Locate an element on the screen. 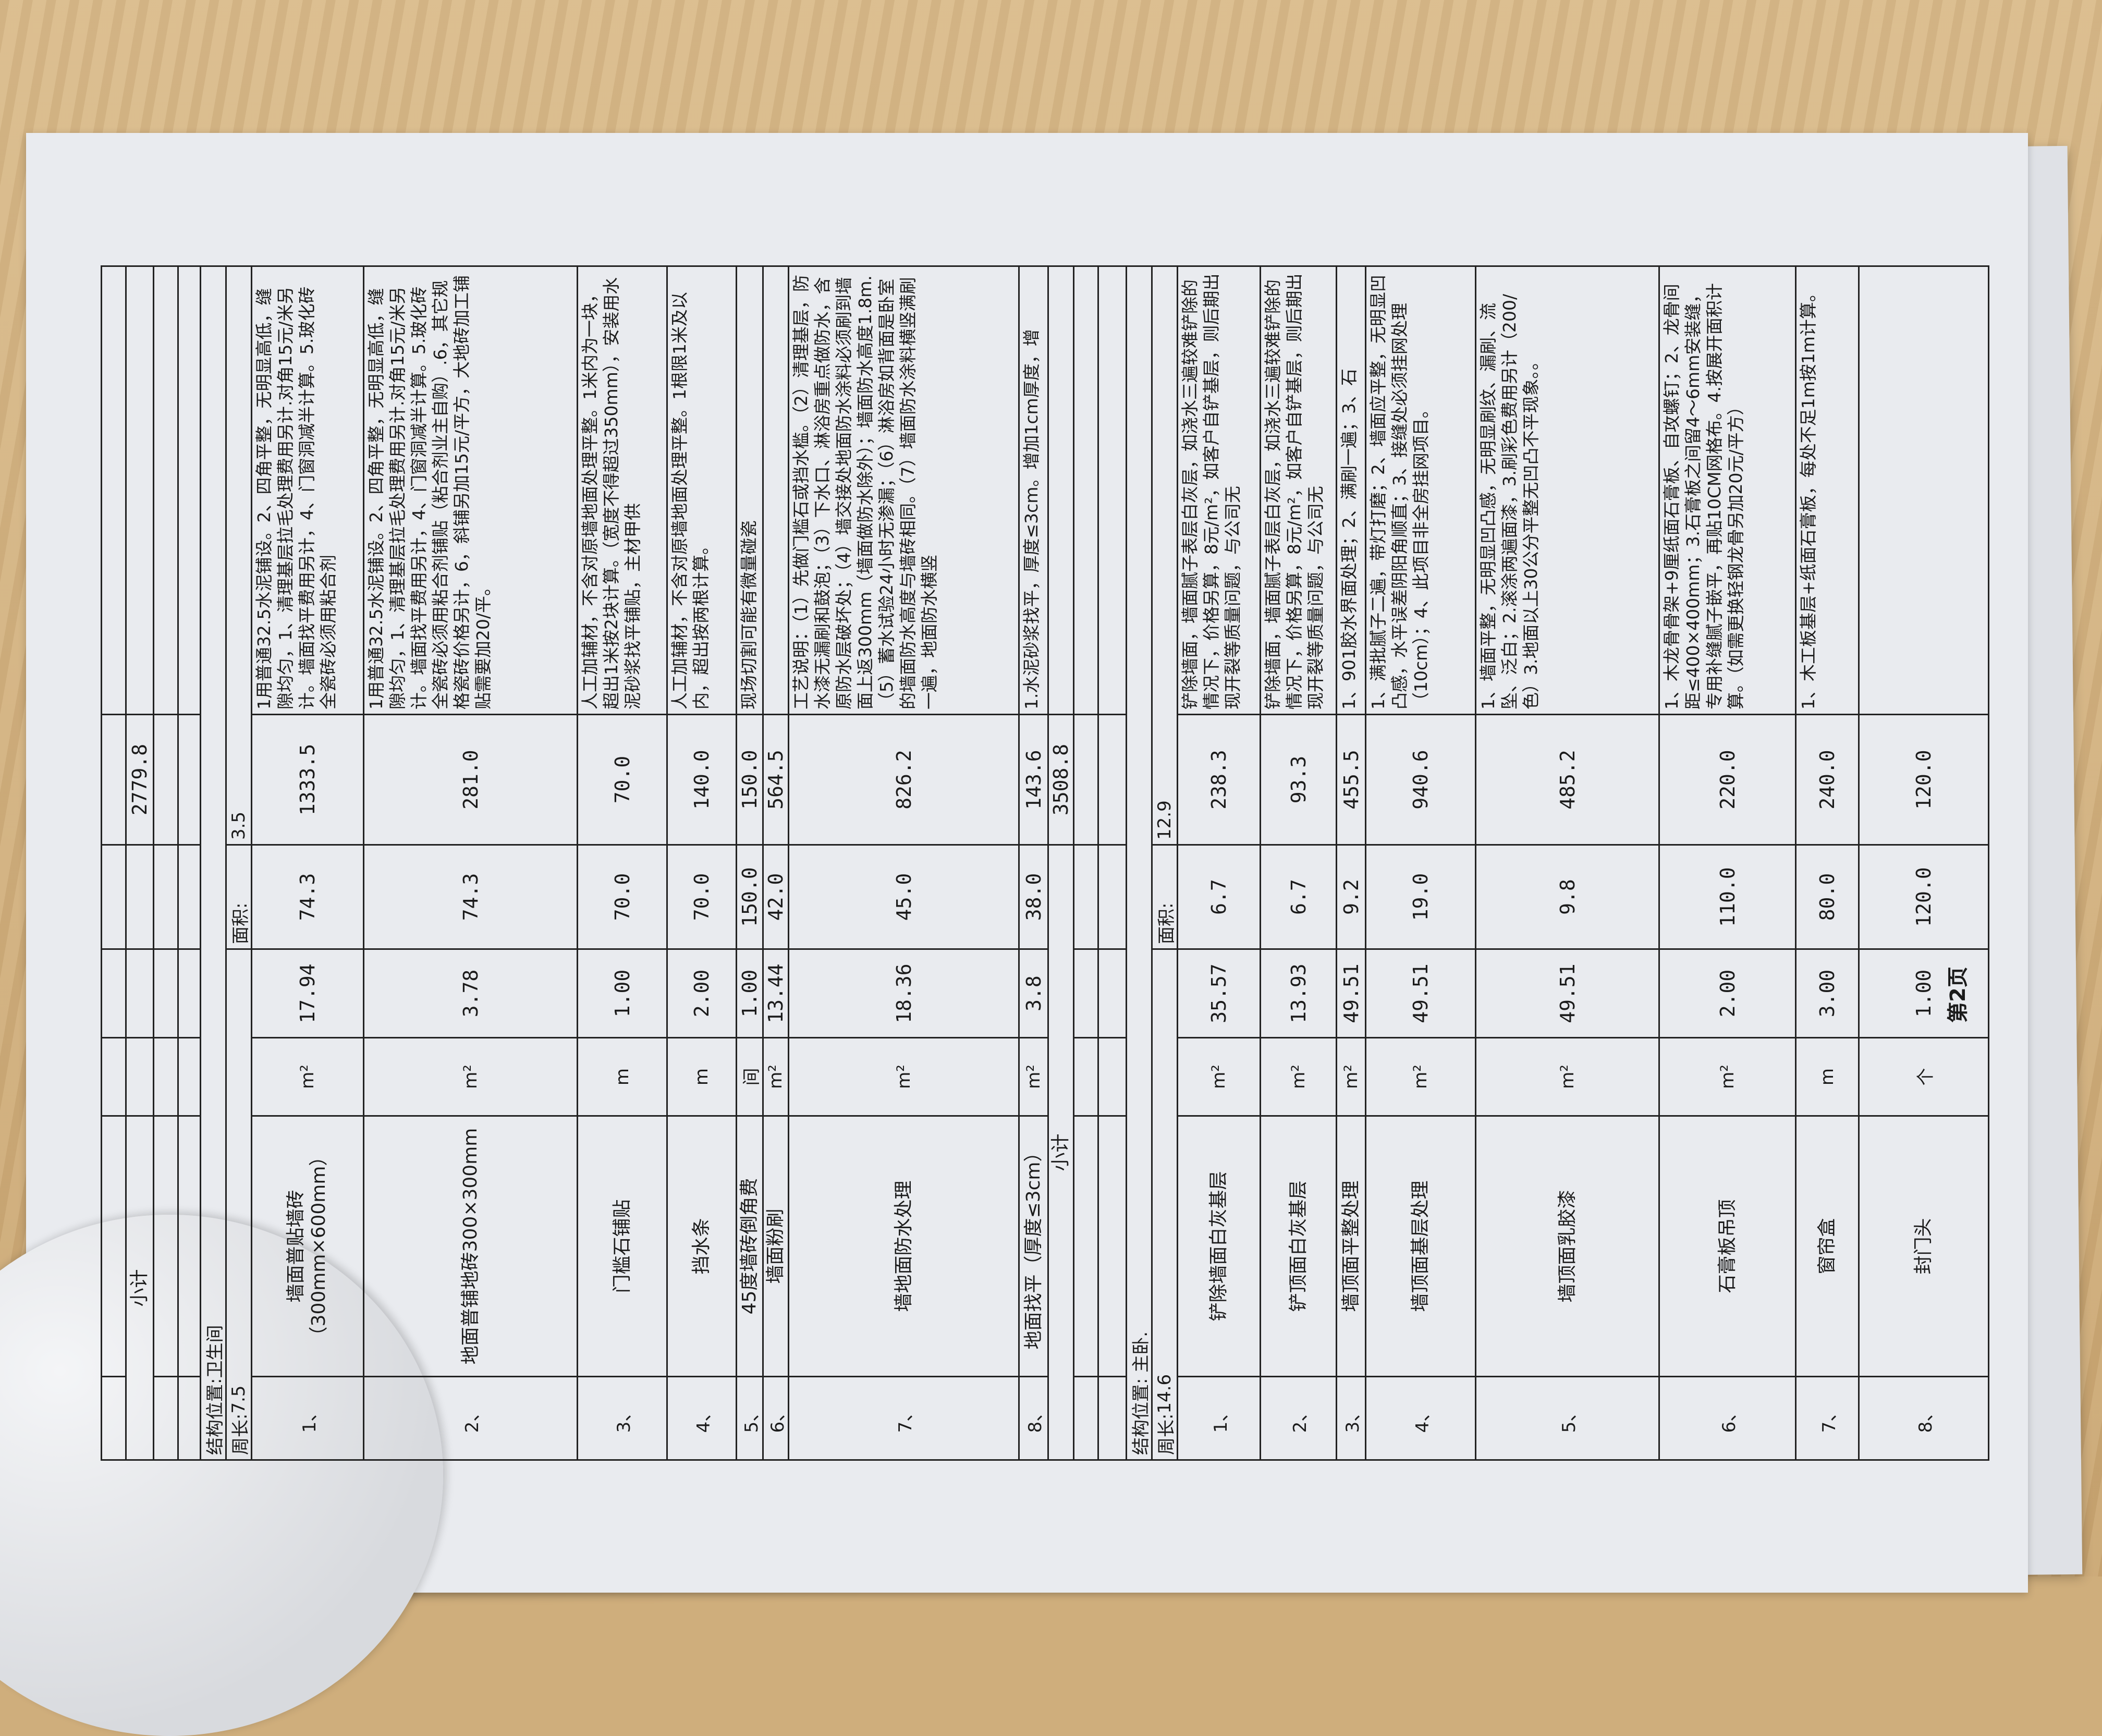  item-total-cell: 455.5 is located at coordinates (1351, 780).